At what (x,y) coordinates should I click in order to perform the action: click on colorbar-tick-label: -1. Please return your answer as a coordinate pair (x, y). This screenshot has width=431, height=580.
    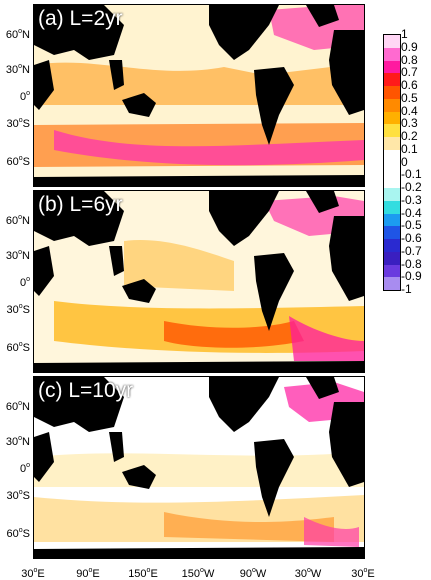
    Looking at the image, I should click on (406, 289).